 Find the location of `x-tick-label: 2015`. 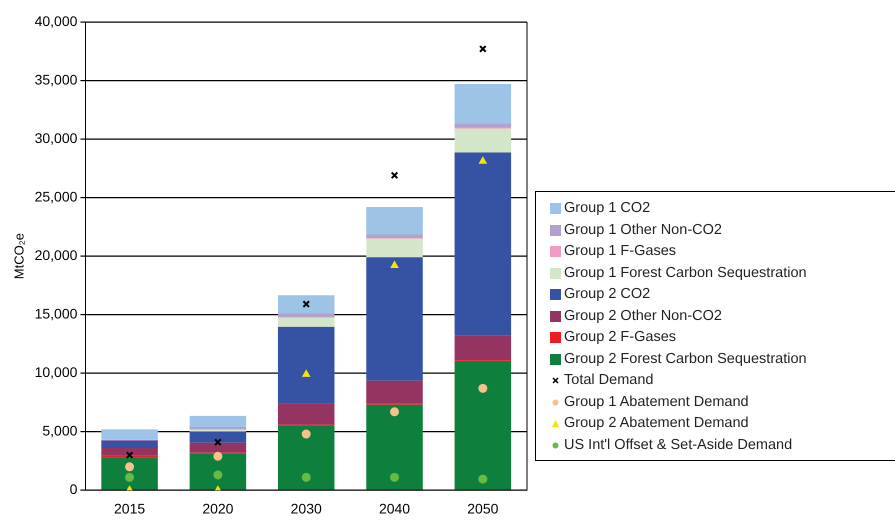

x-tick-label: 2015 is located at coordinates (130, 508).